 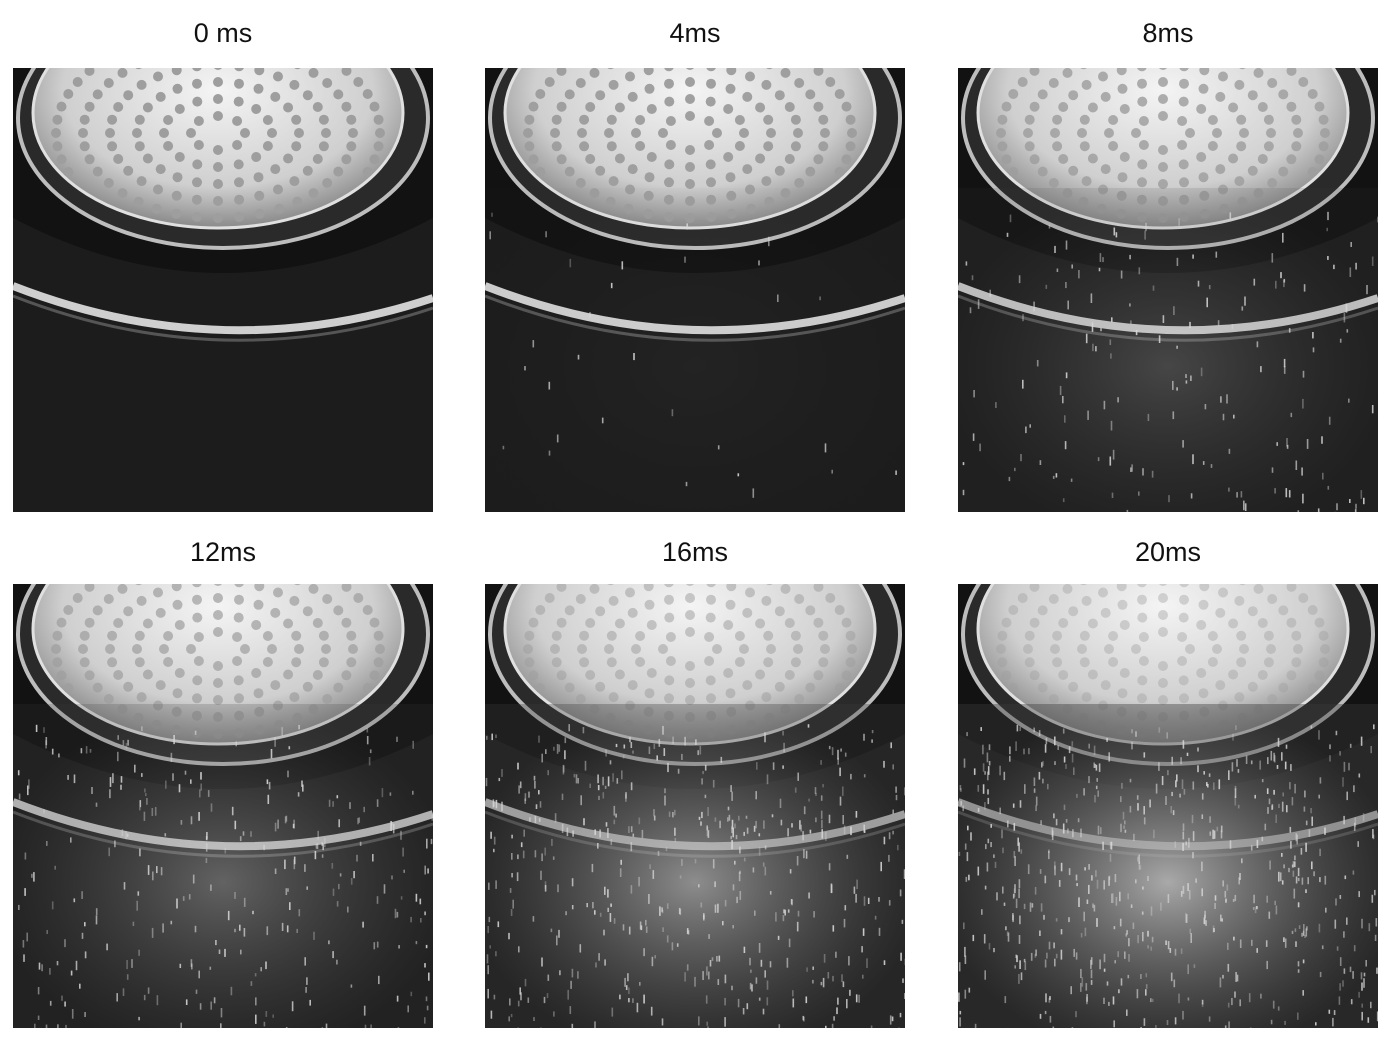 What do you see at coordinates (1168, 552) in the screenshot?
I see `frame-label-5: 20ms` at bounding box center [1168, 552].